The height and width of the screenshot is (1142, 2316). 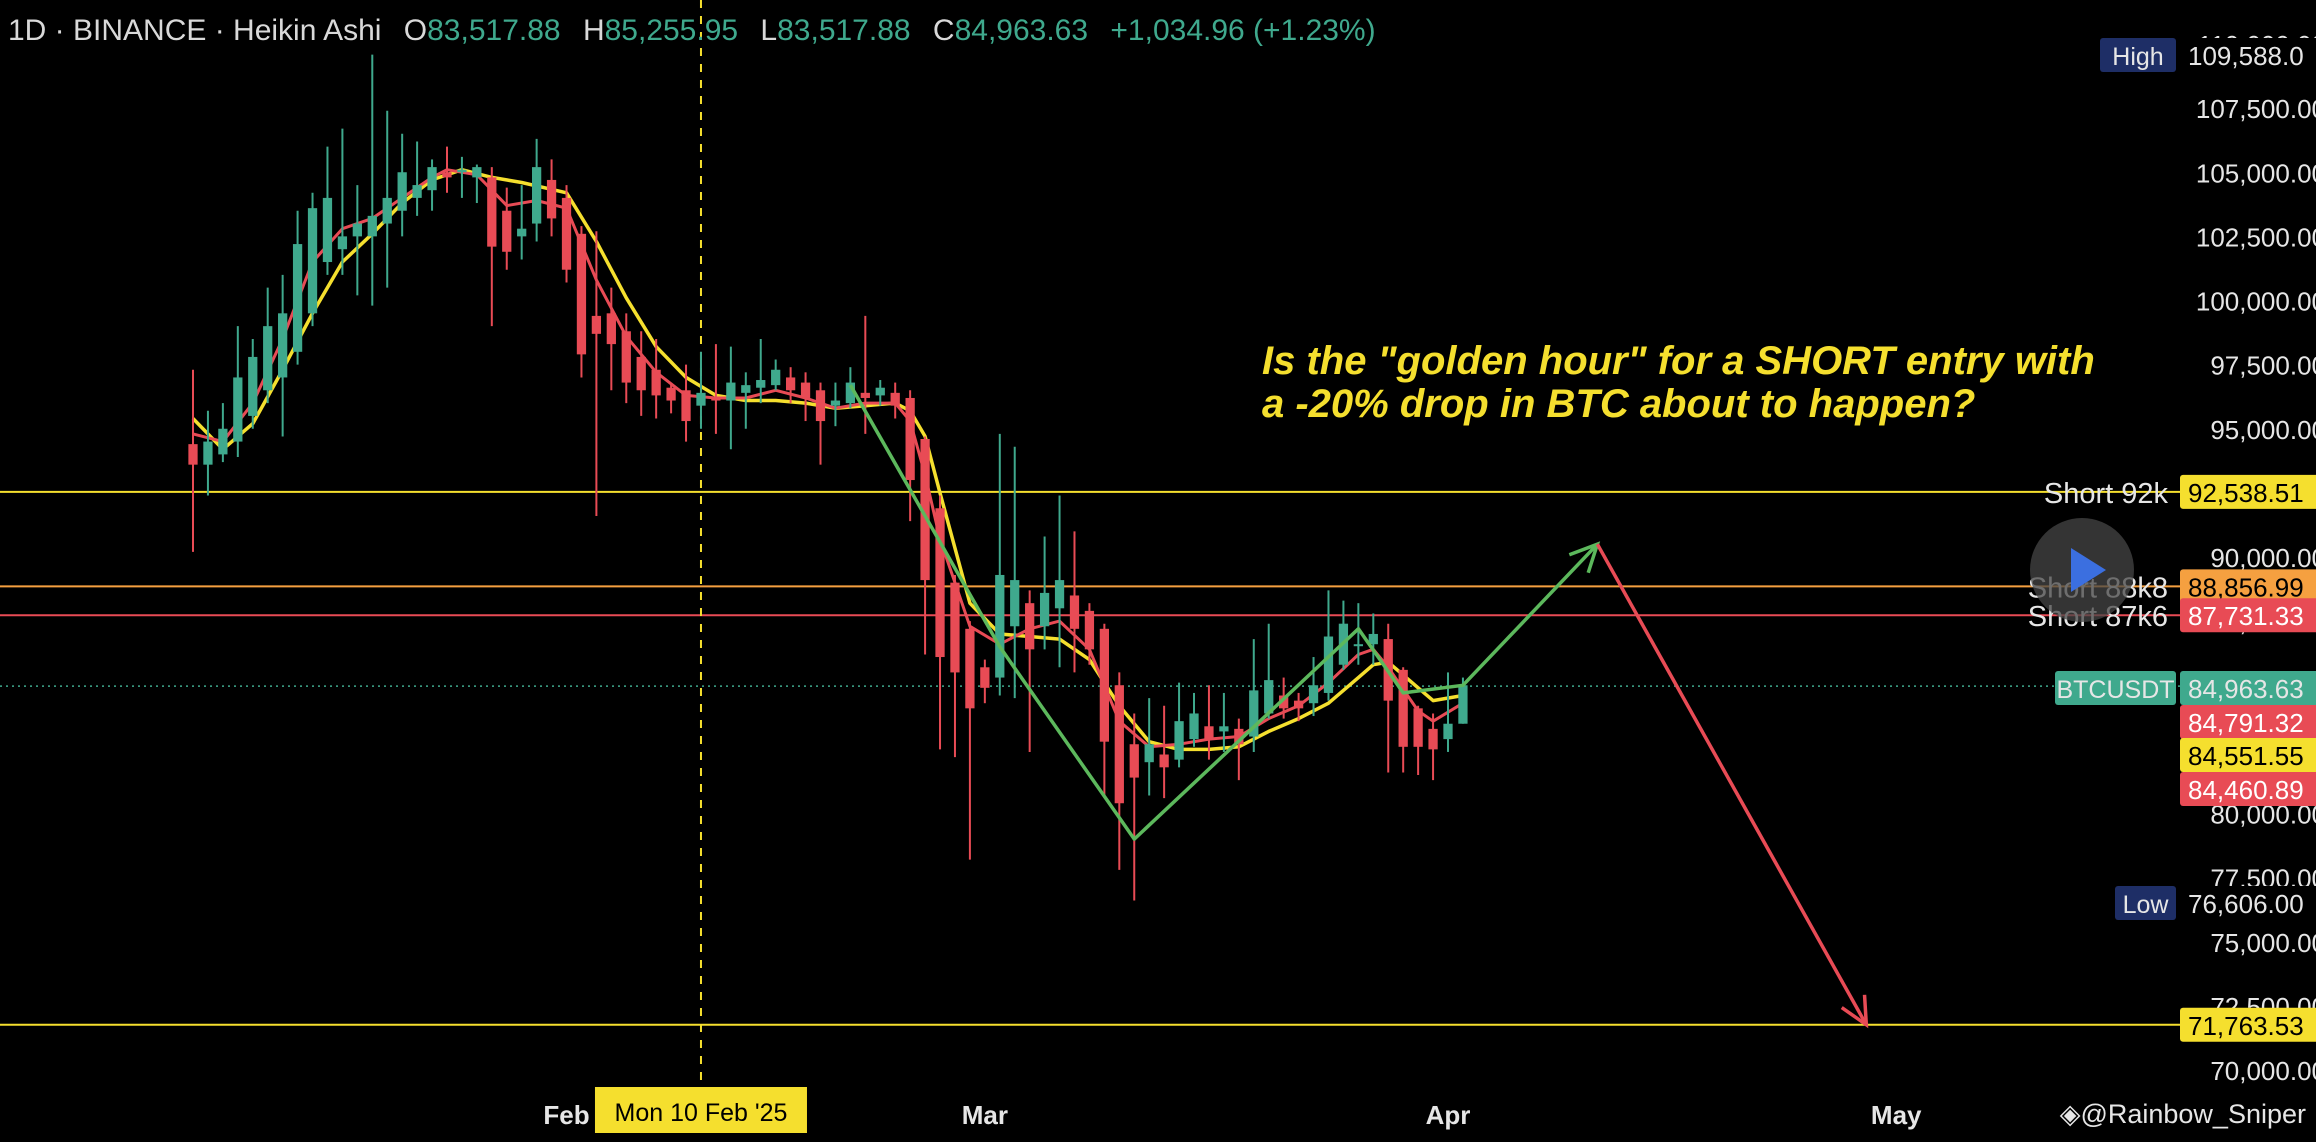 I want to click on price-label-1-bg, so click(x=2248, y=688).